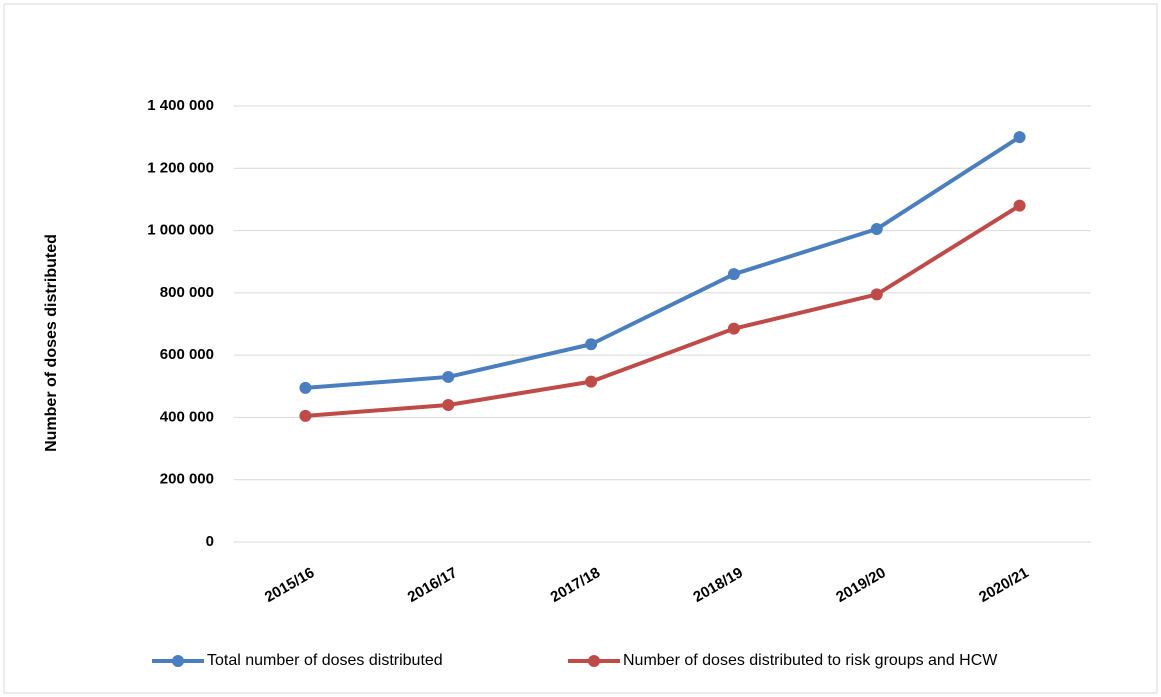  Describe the element at coordinates (180, 230) in the screenshot. I see `y-tick-label: 1 000 000` at that location.